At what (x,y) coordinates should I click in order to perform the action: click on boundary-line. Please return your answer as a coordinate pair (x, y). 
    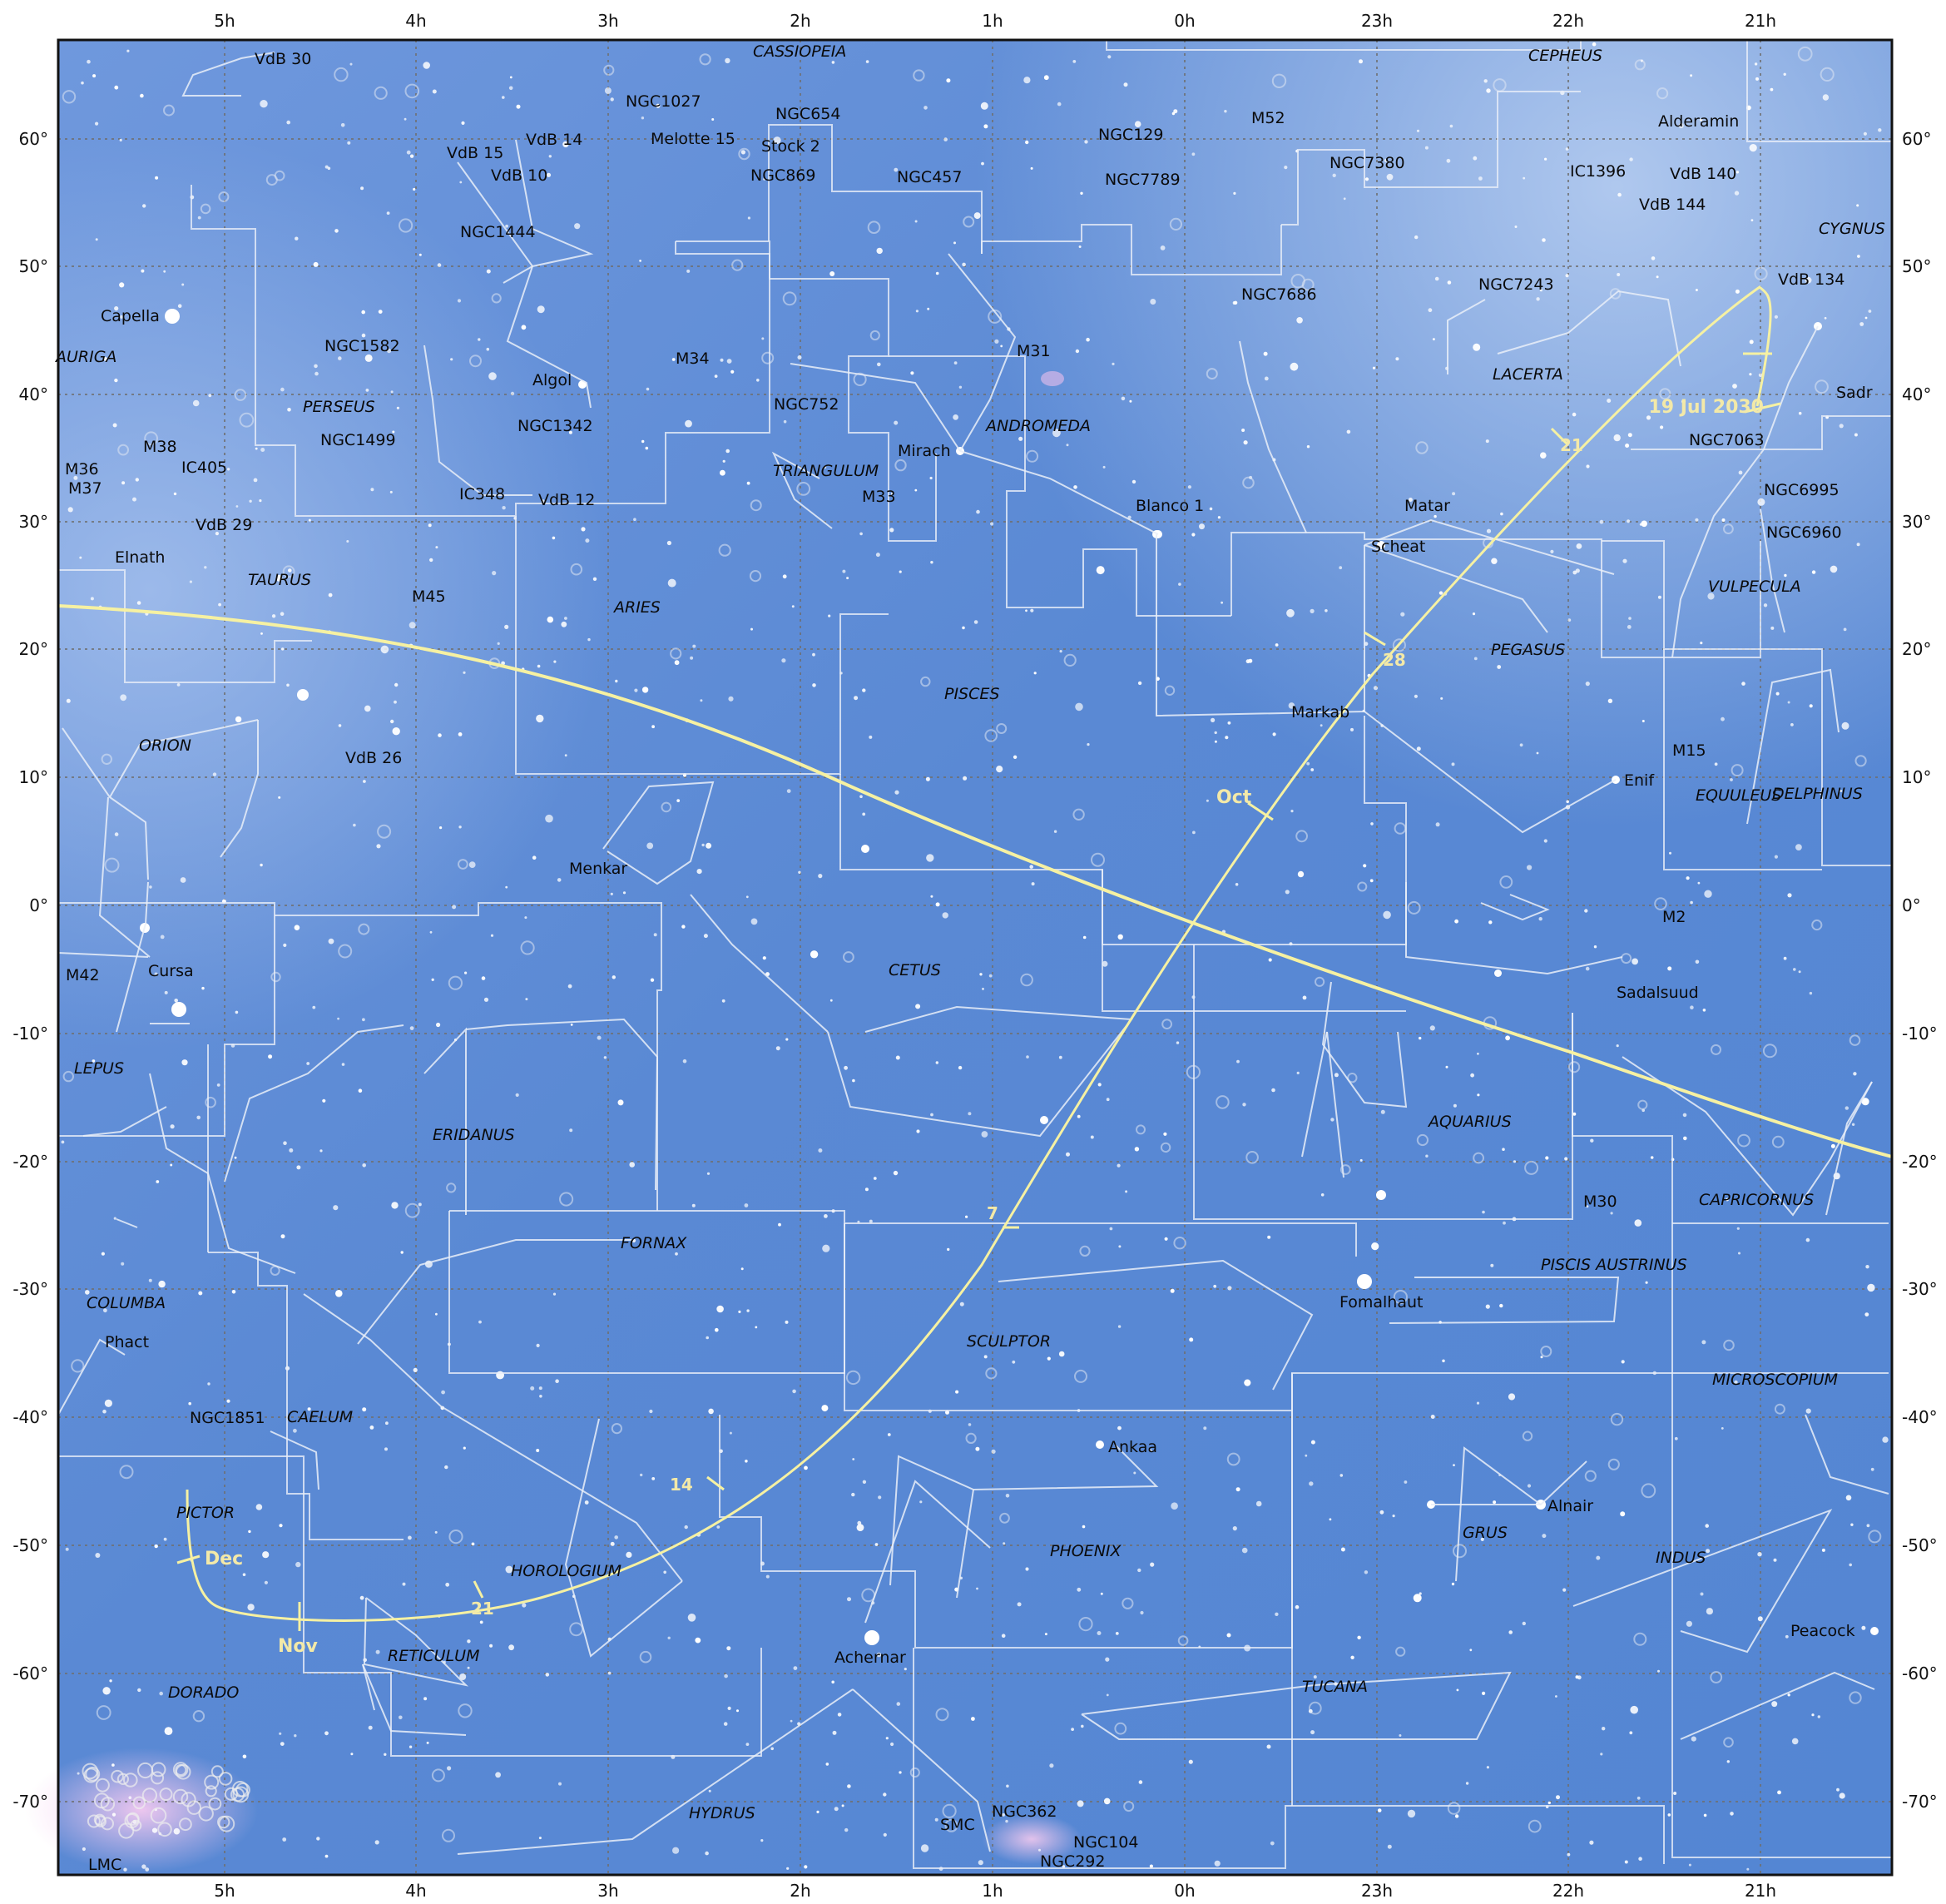
    Looking at the image, I should click on (410, 1606).